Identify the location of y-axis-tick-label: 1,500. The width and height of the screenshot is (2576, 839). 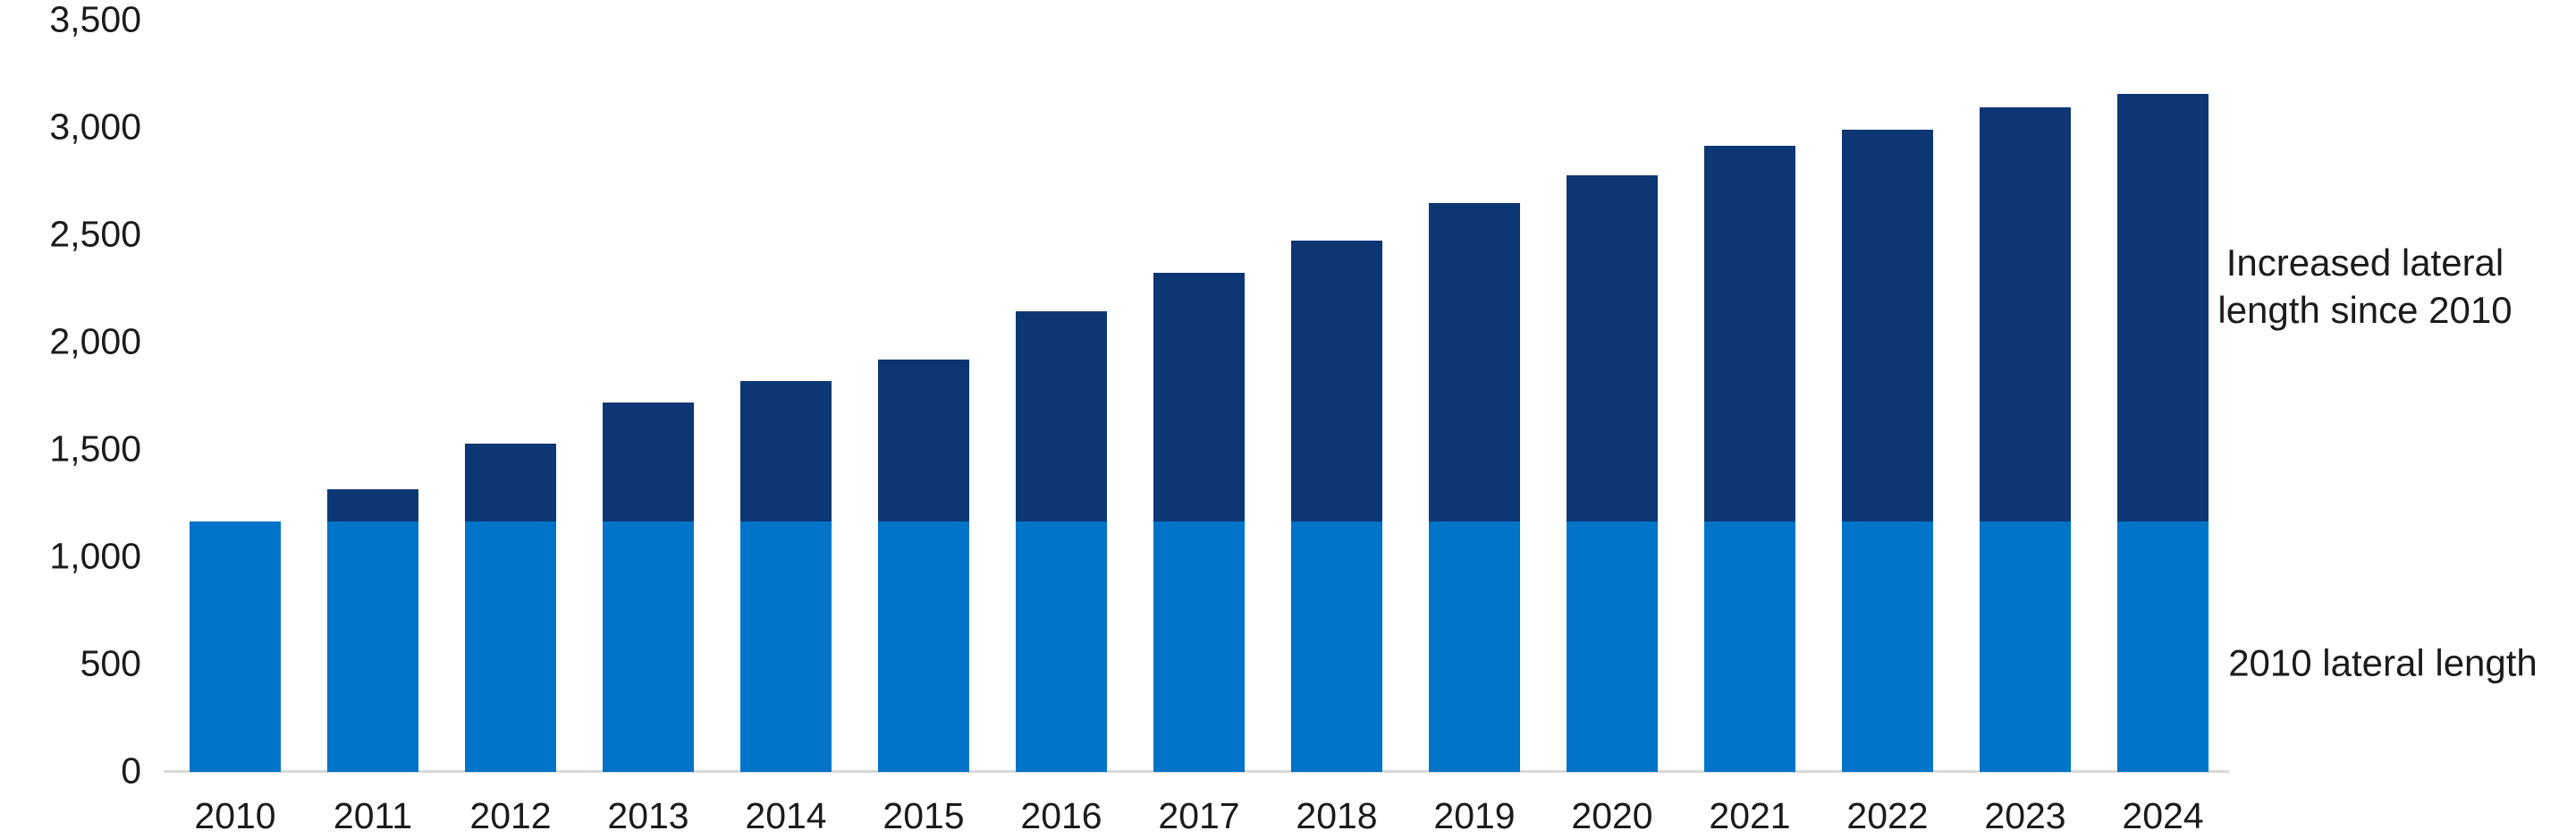
(95, 449).